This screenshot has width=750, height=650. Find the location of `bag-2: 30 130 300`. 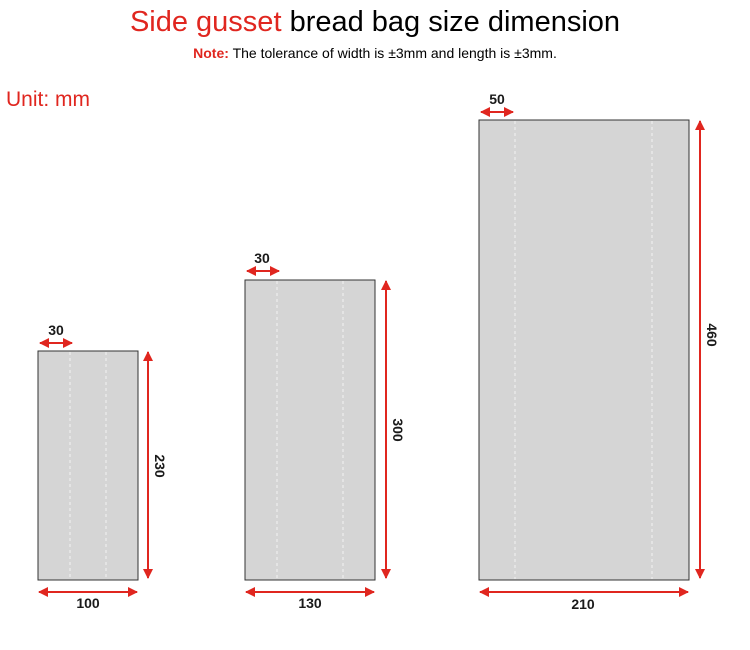

bag-2: 30 130 300 is located at coordinates (325, 430).